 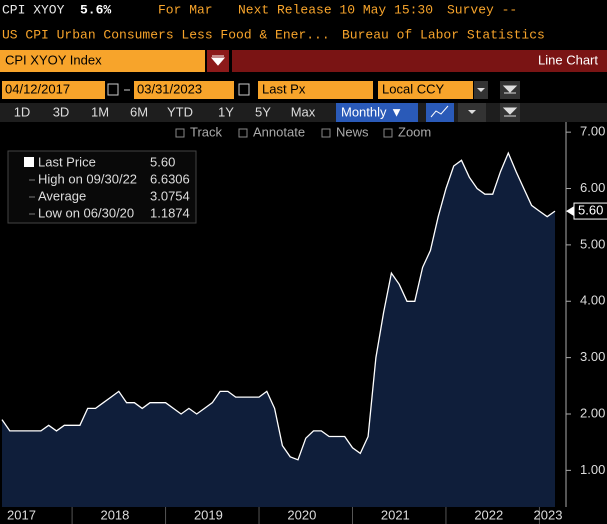 What do you see at coordinates (592, 300) in the screenshot?
I see `y-tick-label: 4.00` at bounding box center [592, 300].